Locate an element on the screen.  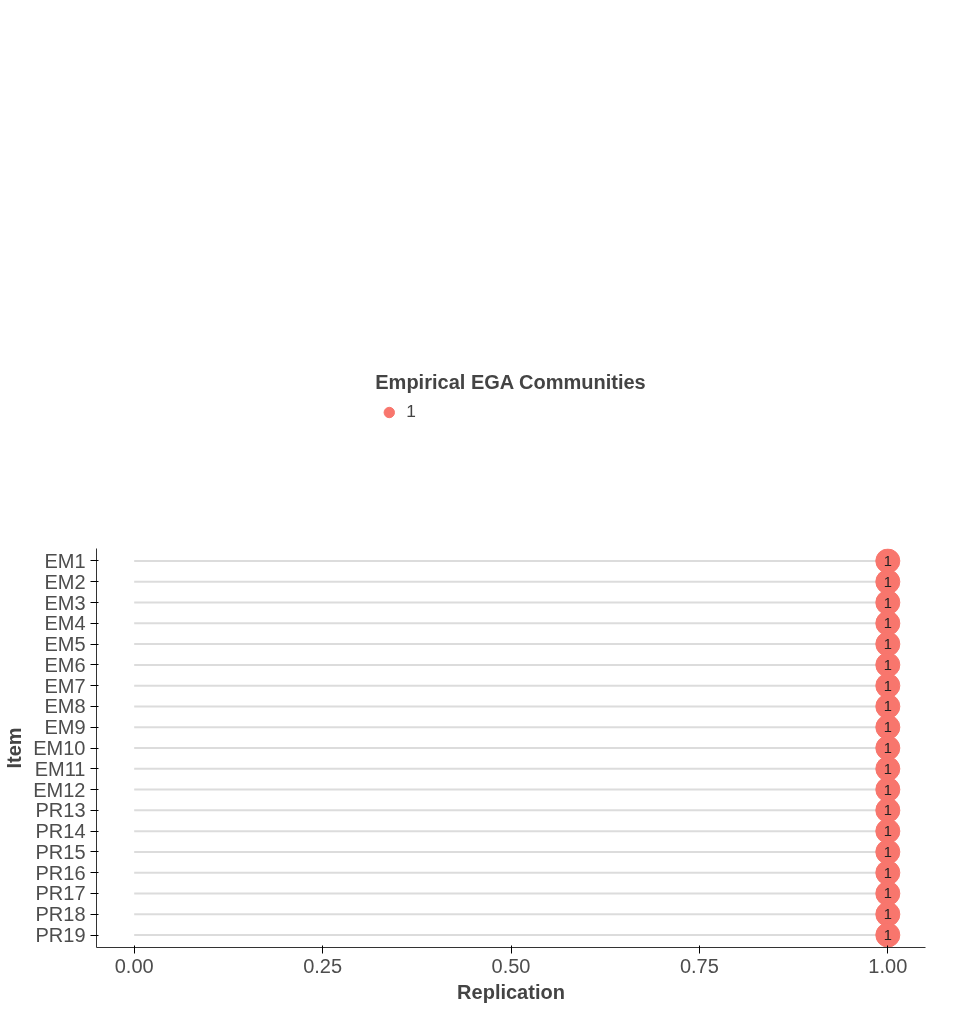
y-tick-label: PR13 is located at coordinates (60, 810).